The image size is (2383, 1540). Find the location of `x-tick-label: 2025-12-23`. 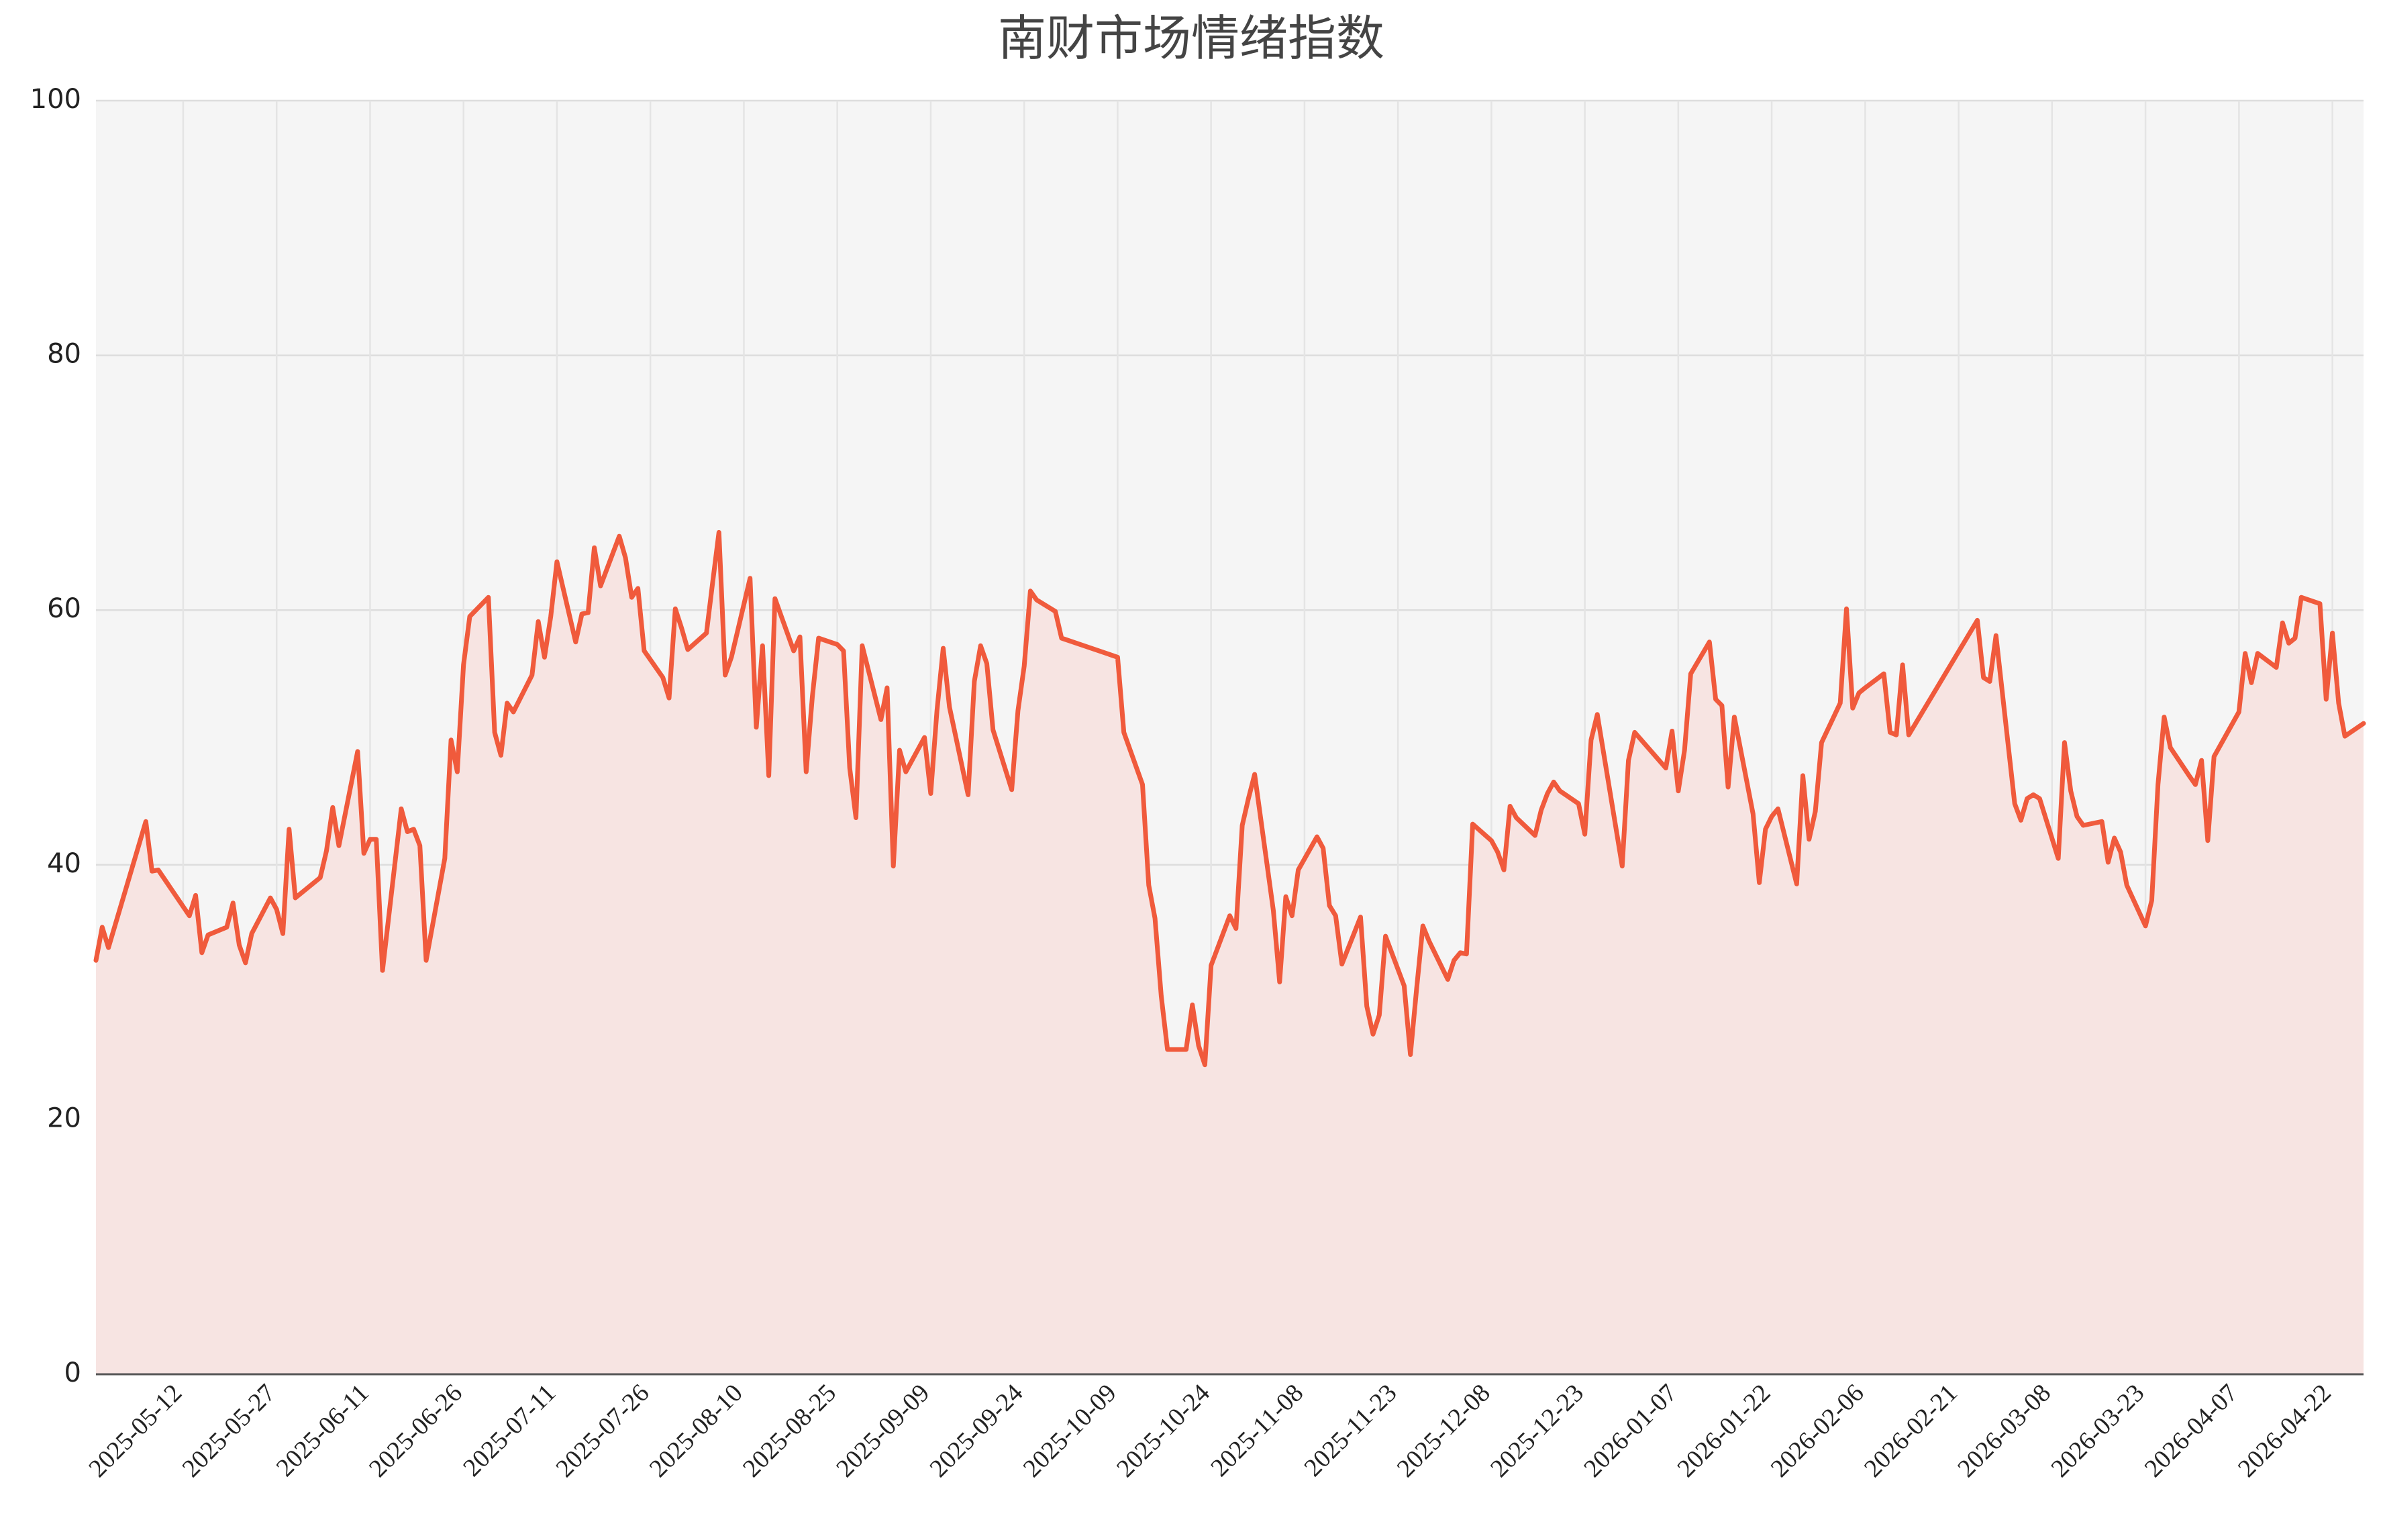

x-tick-label: 2025-12-23 is located at coordinates (1537, 1431).